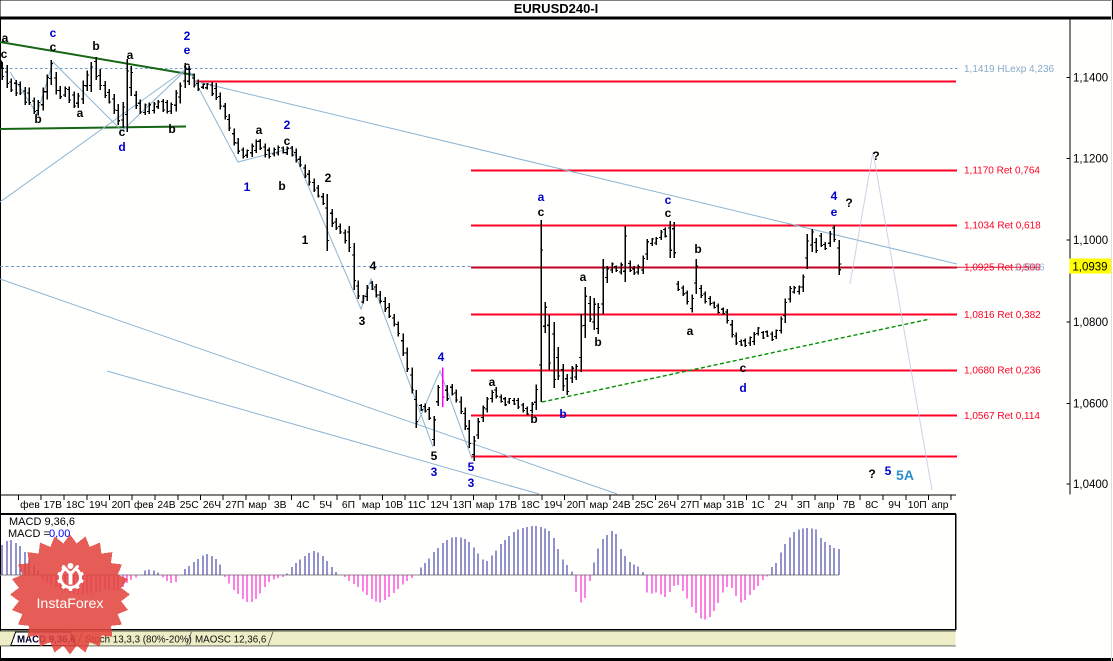  I want to click on svg-text: 1,1419 HLexp 4,236, so click(1009, 69).